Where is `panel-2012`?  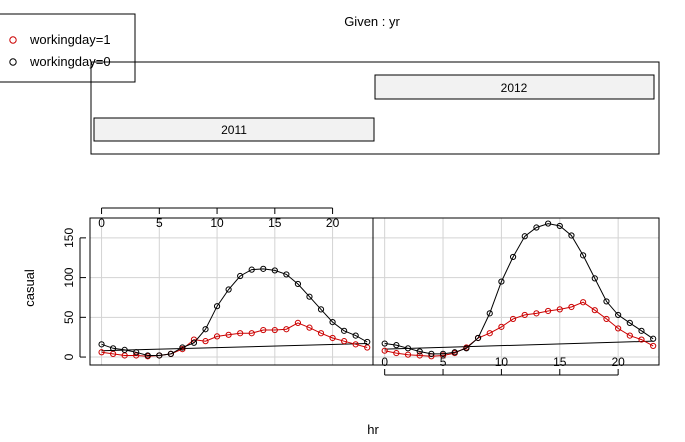
panel-2012 is located at coordinates (516, 291).